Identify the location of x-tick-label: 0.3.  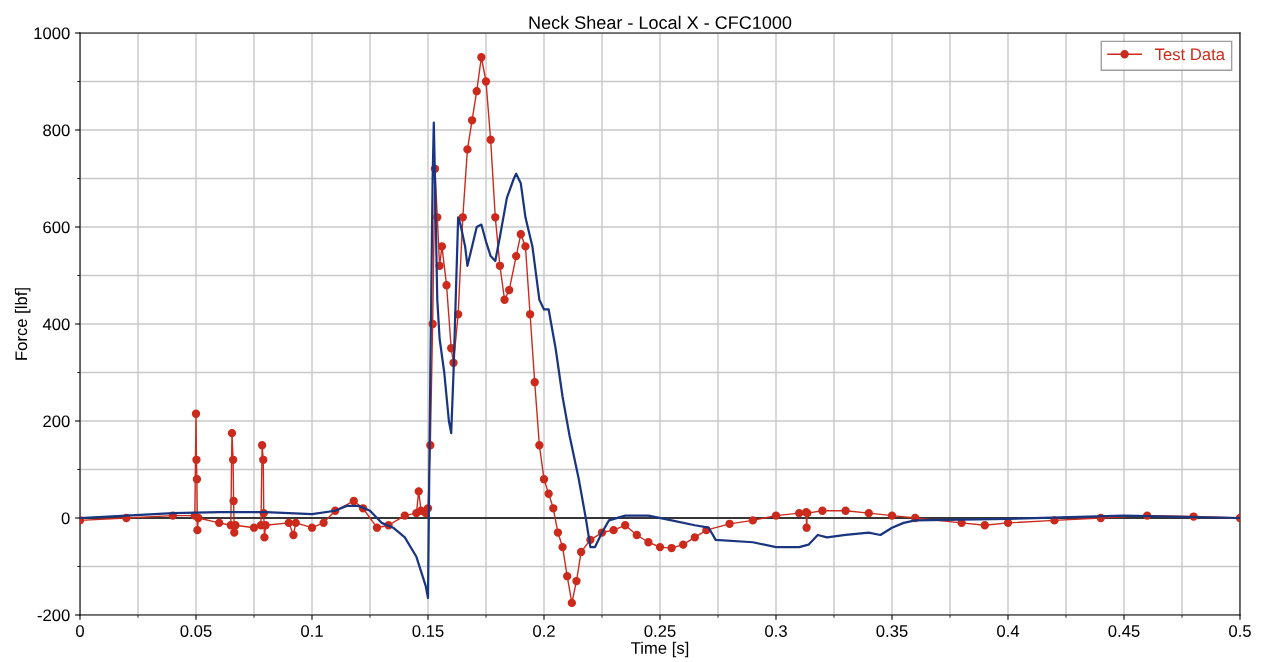
(776, 631).